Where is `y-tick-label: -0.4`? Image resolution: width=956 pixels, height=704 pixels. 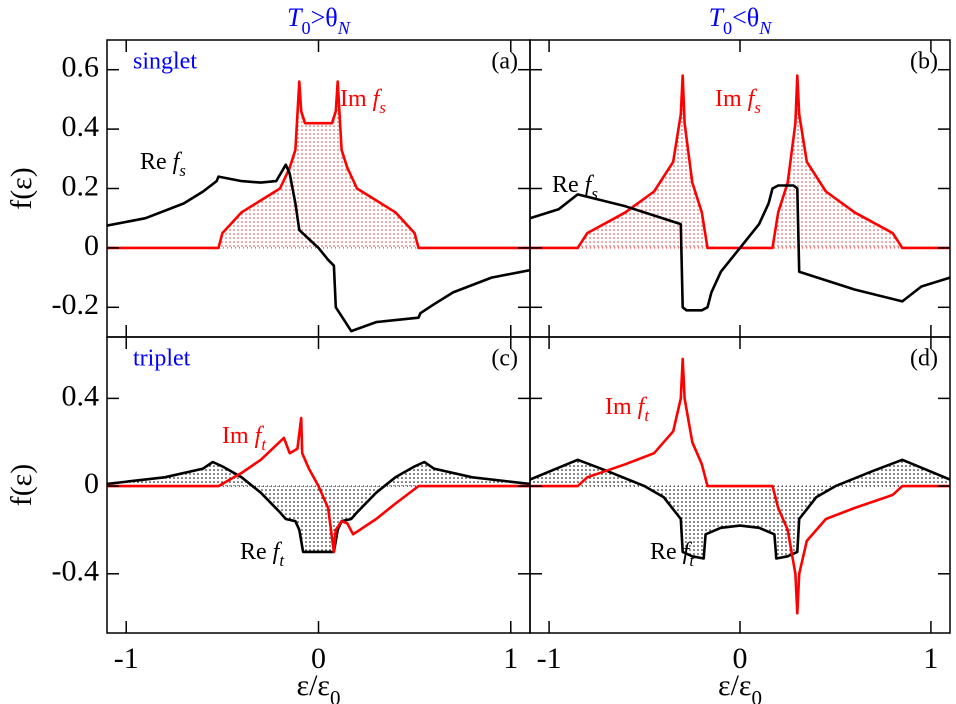
y-tick-label: -0.4 is located at coordinates (76, 571).